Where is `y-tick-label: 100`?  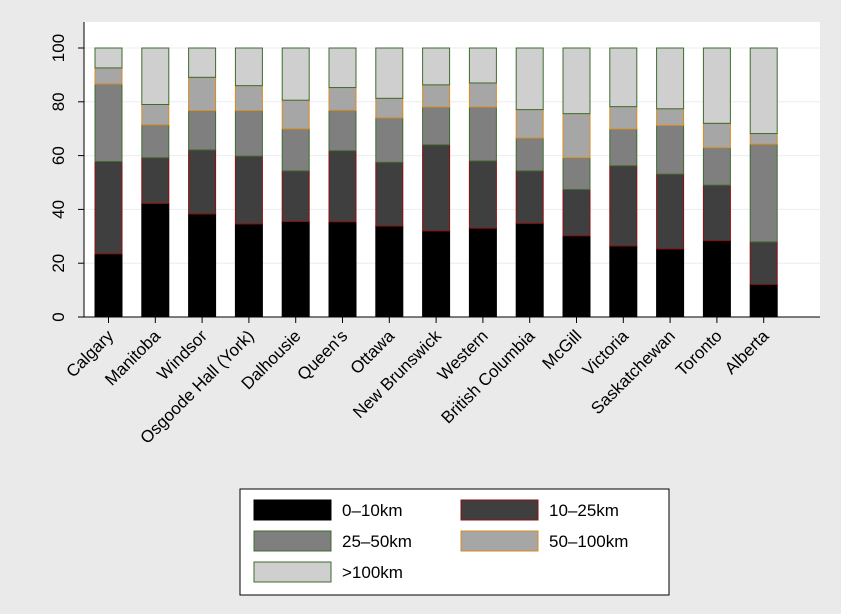 y-tick-label: 100 is located at coordinates (58, 48).